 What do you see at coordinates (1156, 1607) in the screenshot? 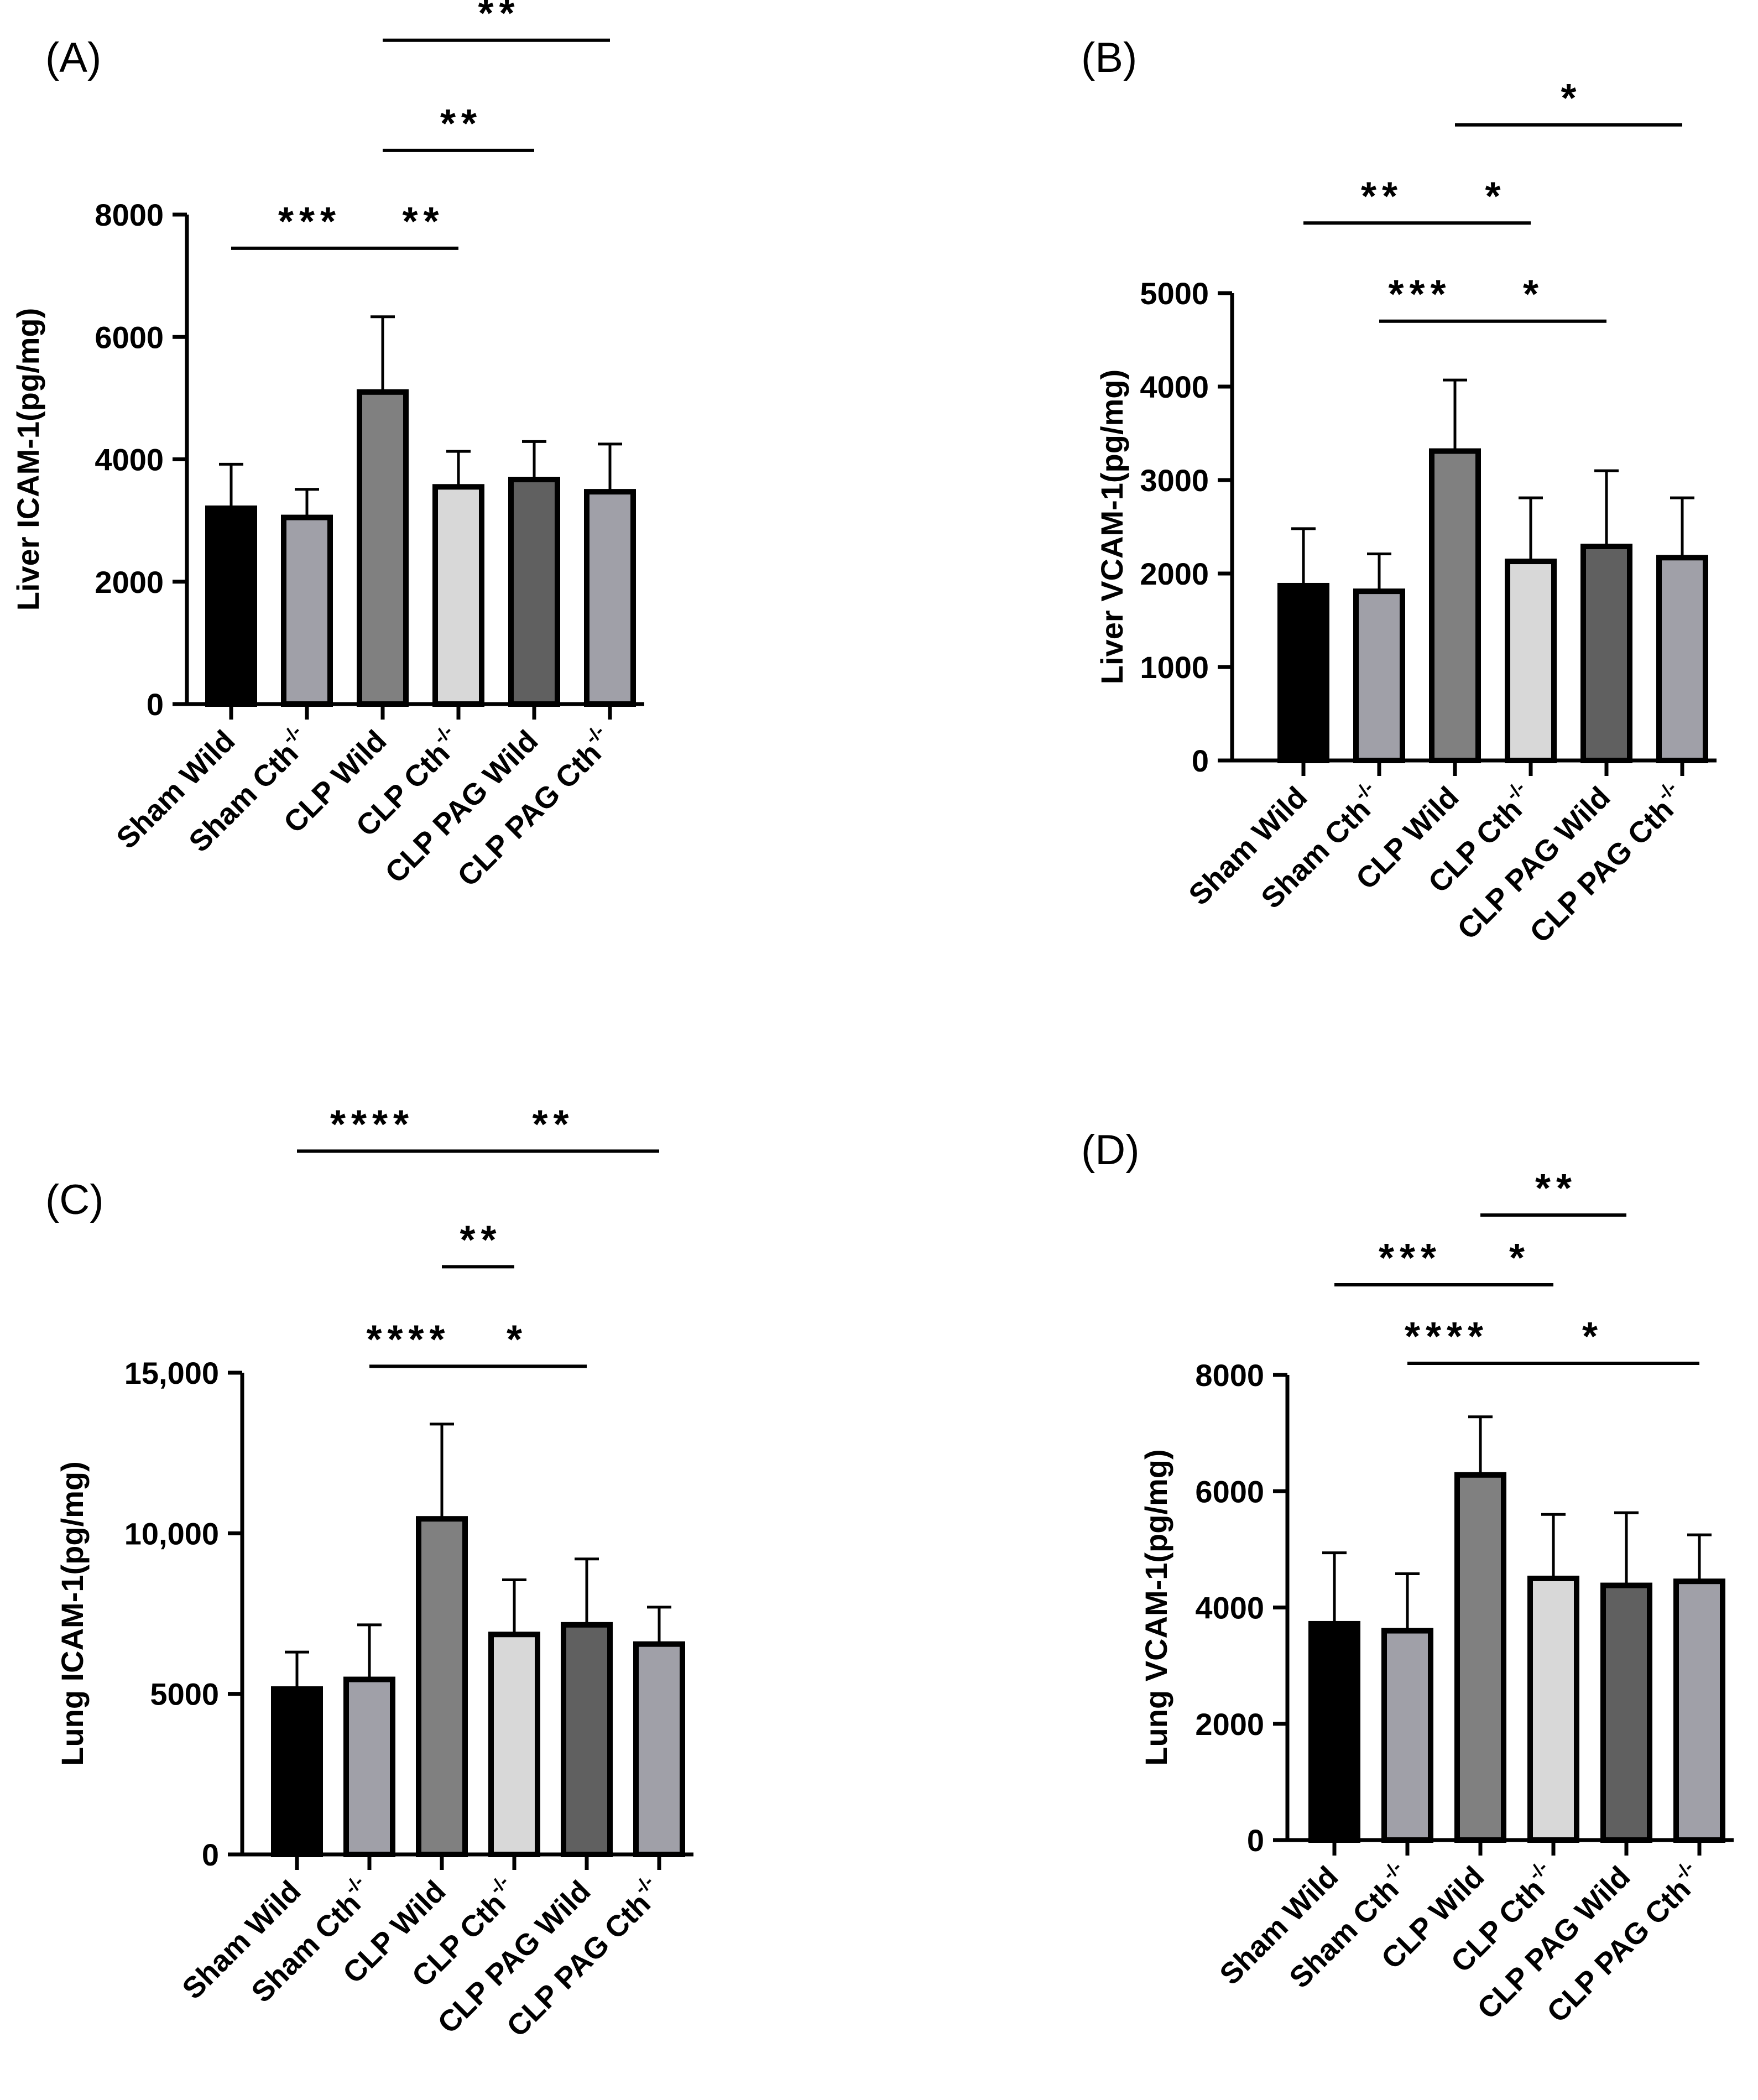
I see `y-axis-title: Lung VCAM-1(pg/mg)` at bounding box center [1156, 1607].